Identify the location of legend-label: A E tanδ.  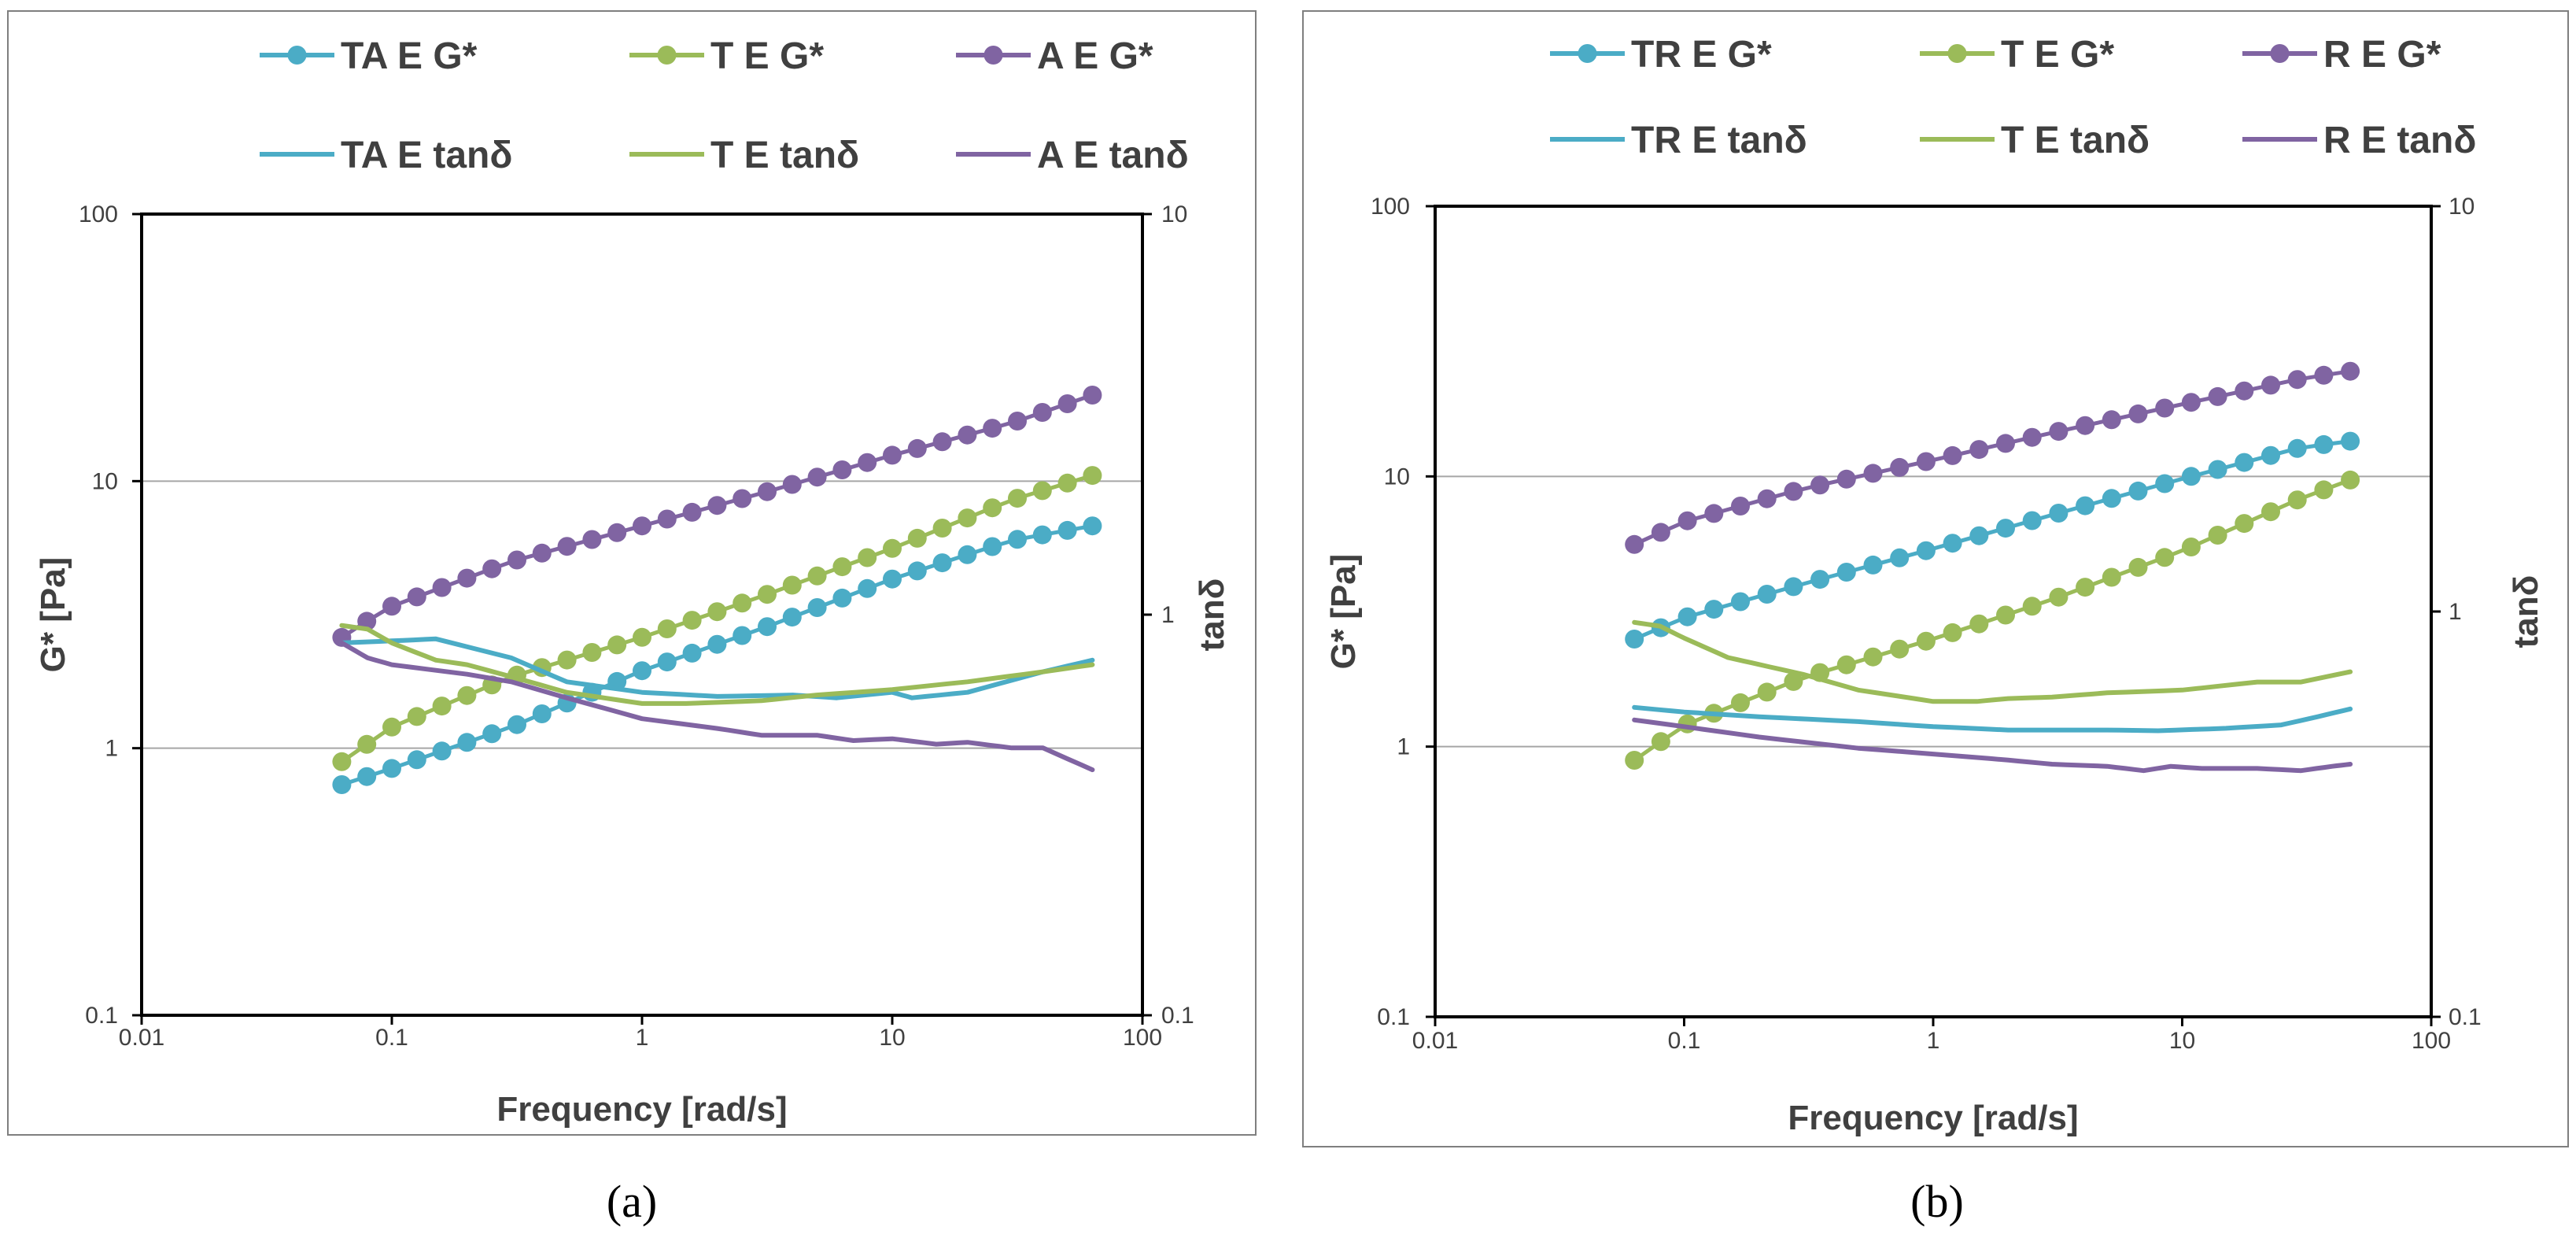
(1113, 155).